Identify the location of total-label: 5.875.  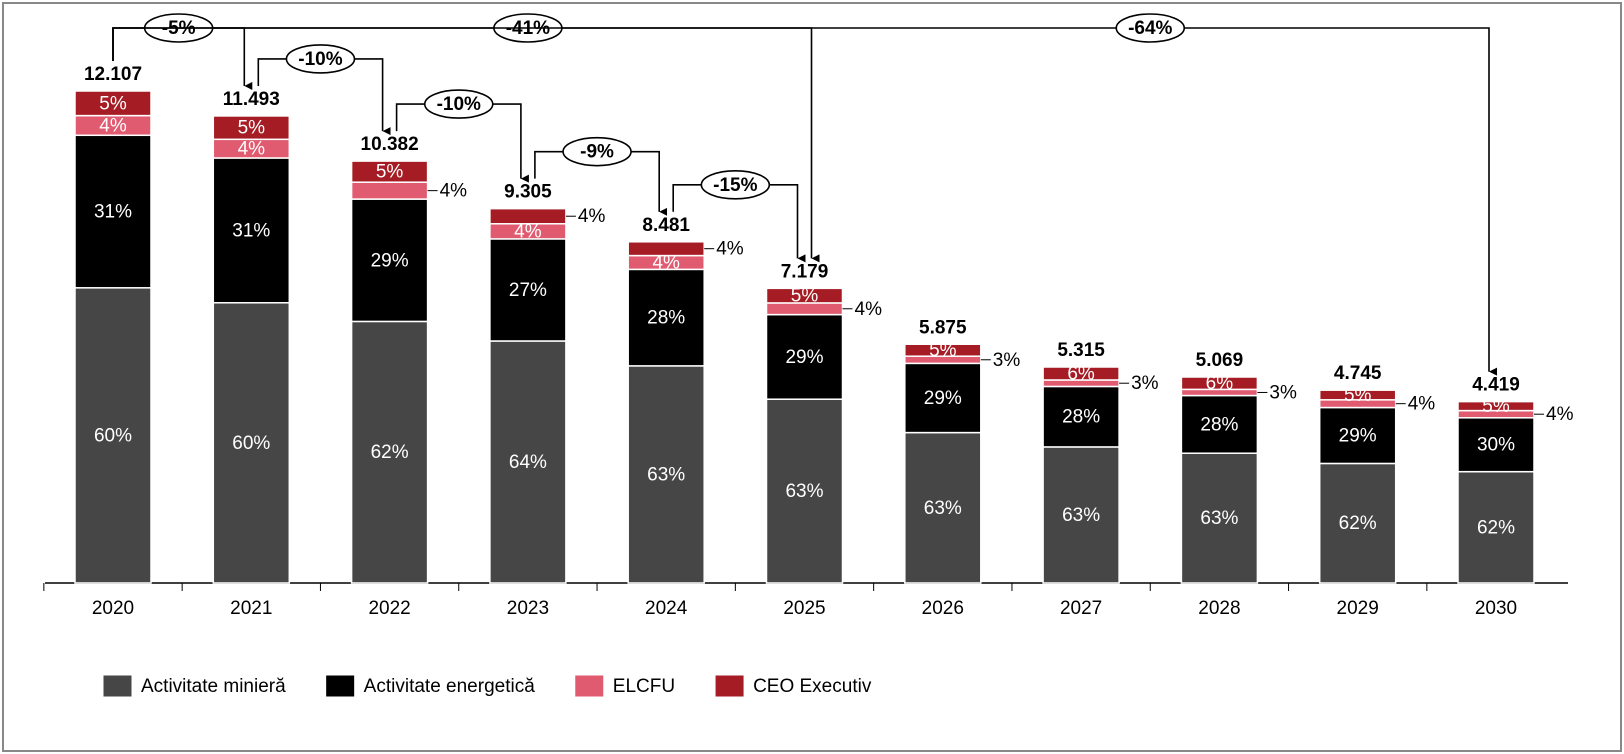
(943, 327).